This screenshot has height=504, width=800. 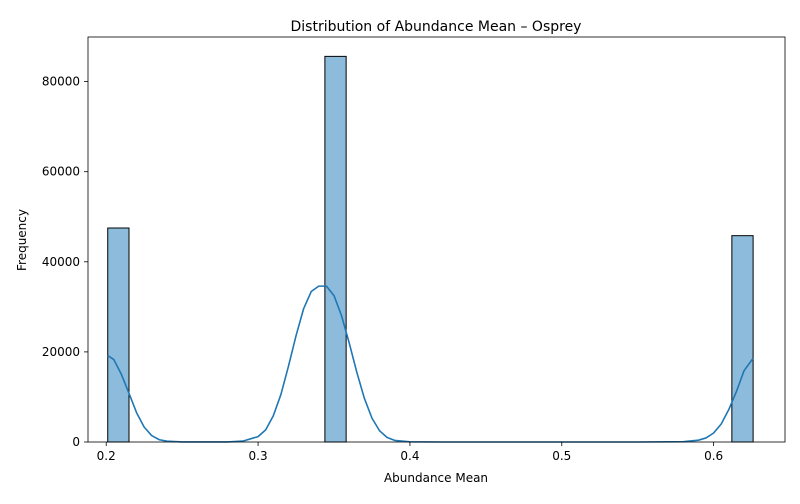 What do you see at coordinates (22, 240) in the screenshot?
I see `y-axis-label: Frequency` at bounding box center [22, 240].